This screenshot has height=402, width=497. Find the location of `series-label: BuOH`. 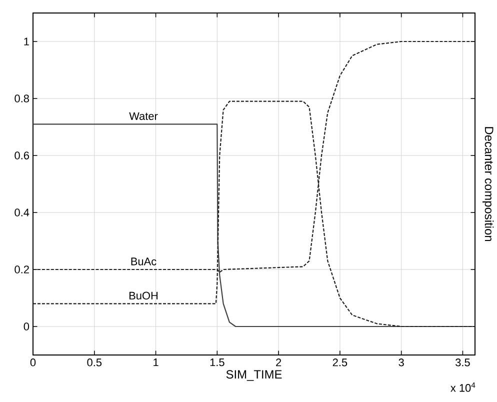

series-label: BuOH is located at coordinates (143, 296).